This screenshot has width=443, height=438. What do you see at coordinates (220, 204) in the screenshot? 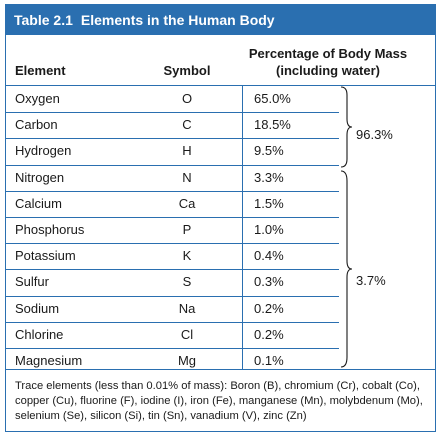
I see `table-row: Calcium Ca 1.5%` at bounding box center [220, 204].